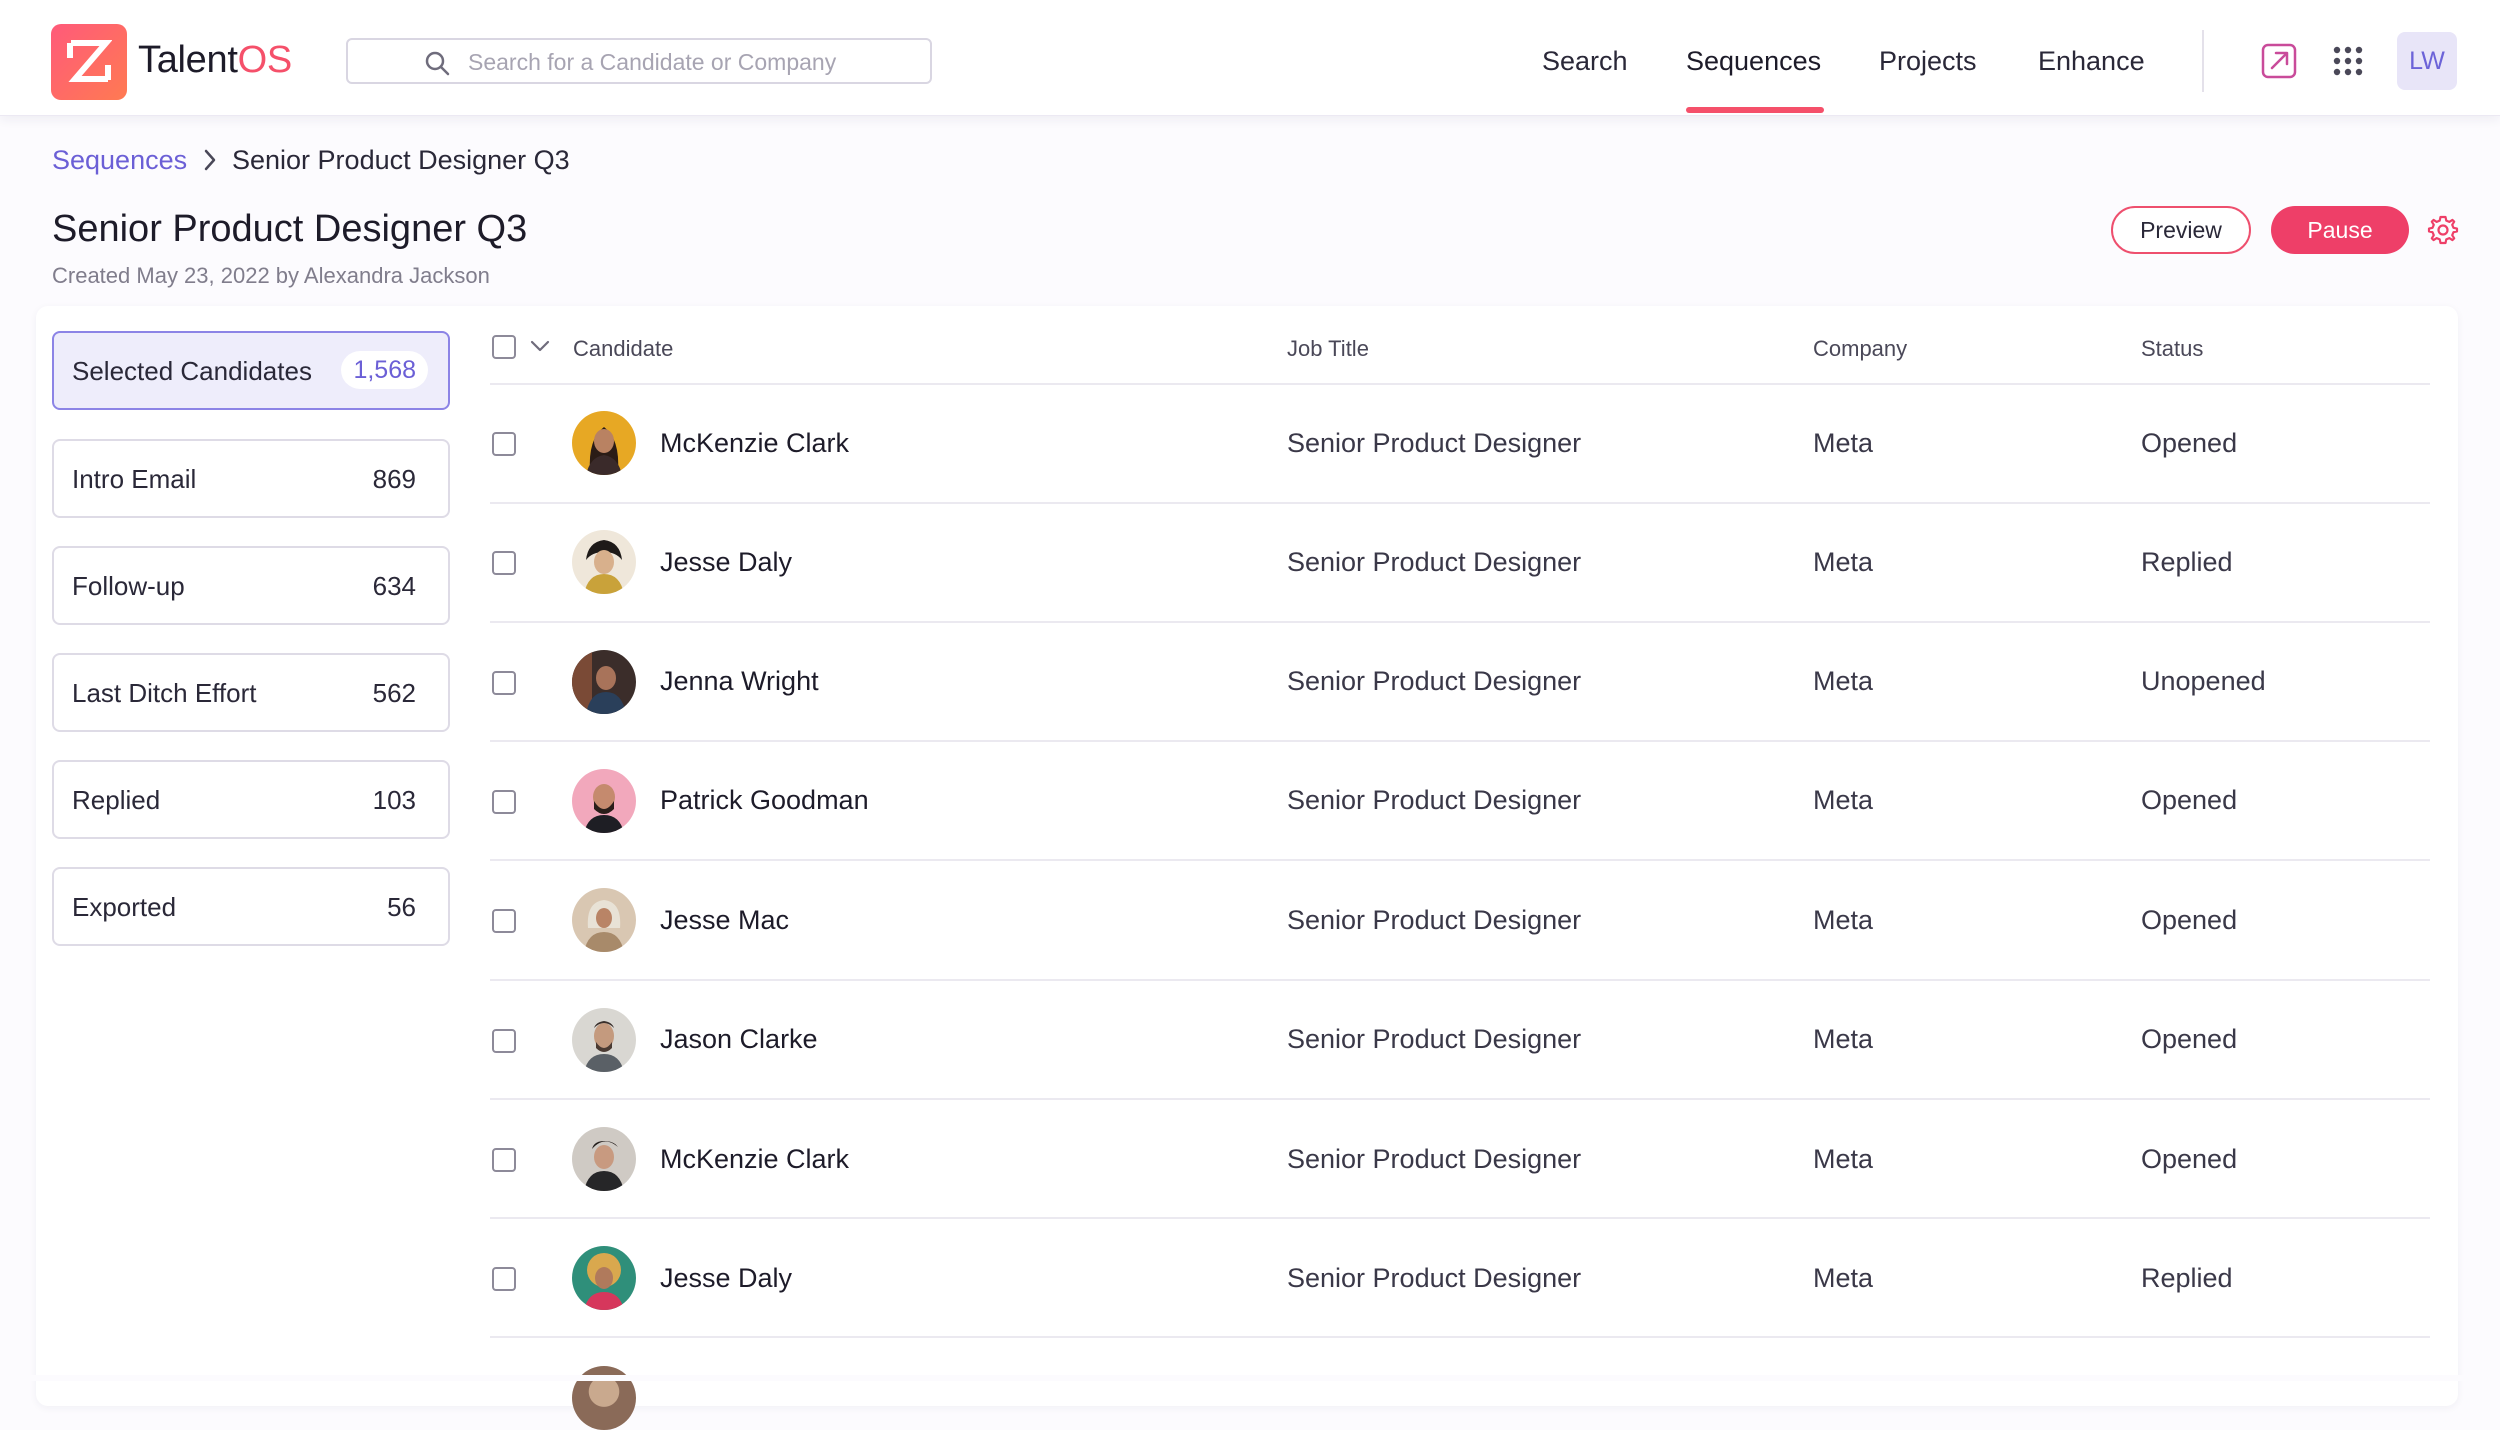 The image size is (2500, 1430). What do you see at coordinates (251, 585) in the screenshot?
I see `filter-follow-up: Follow-up 634` at bounding box center [251, 585].